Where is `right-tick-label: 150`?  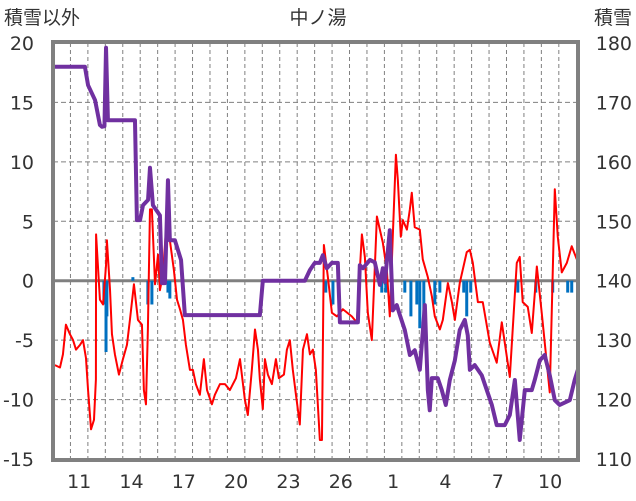 right-tick-label: 150 is located at coordinates (614, 222).